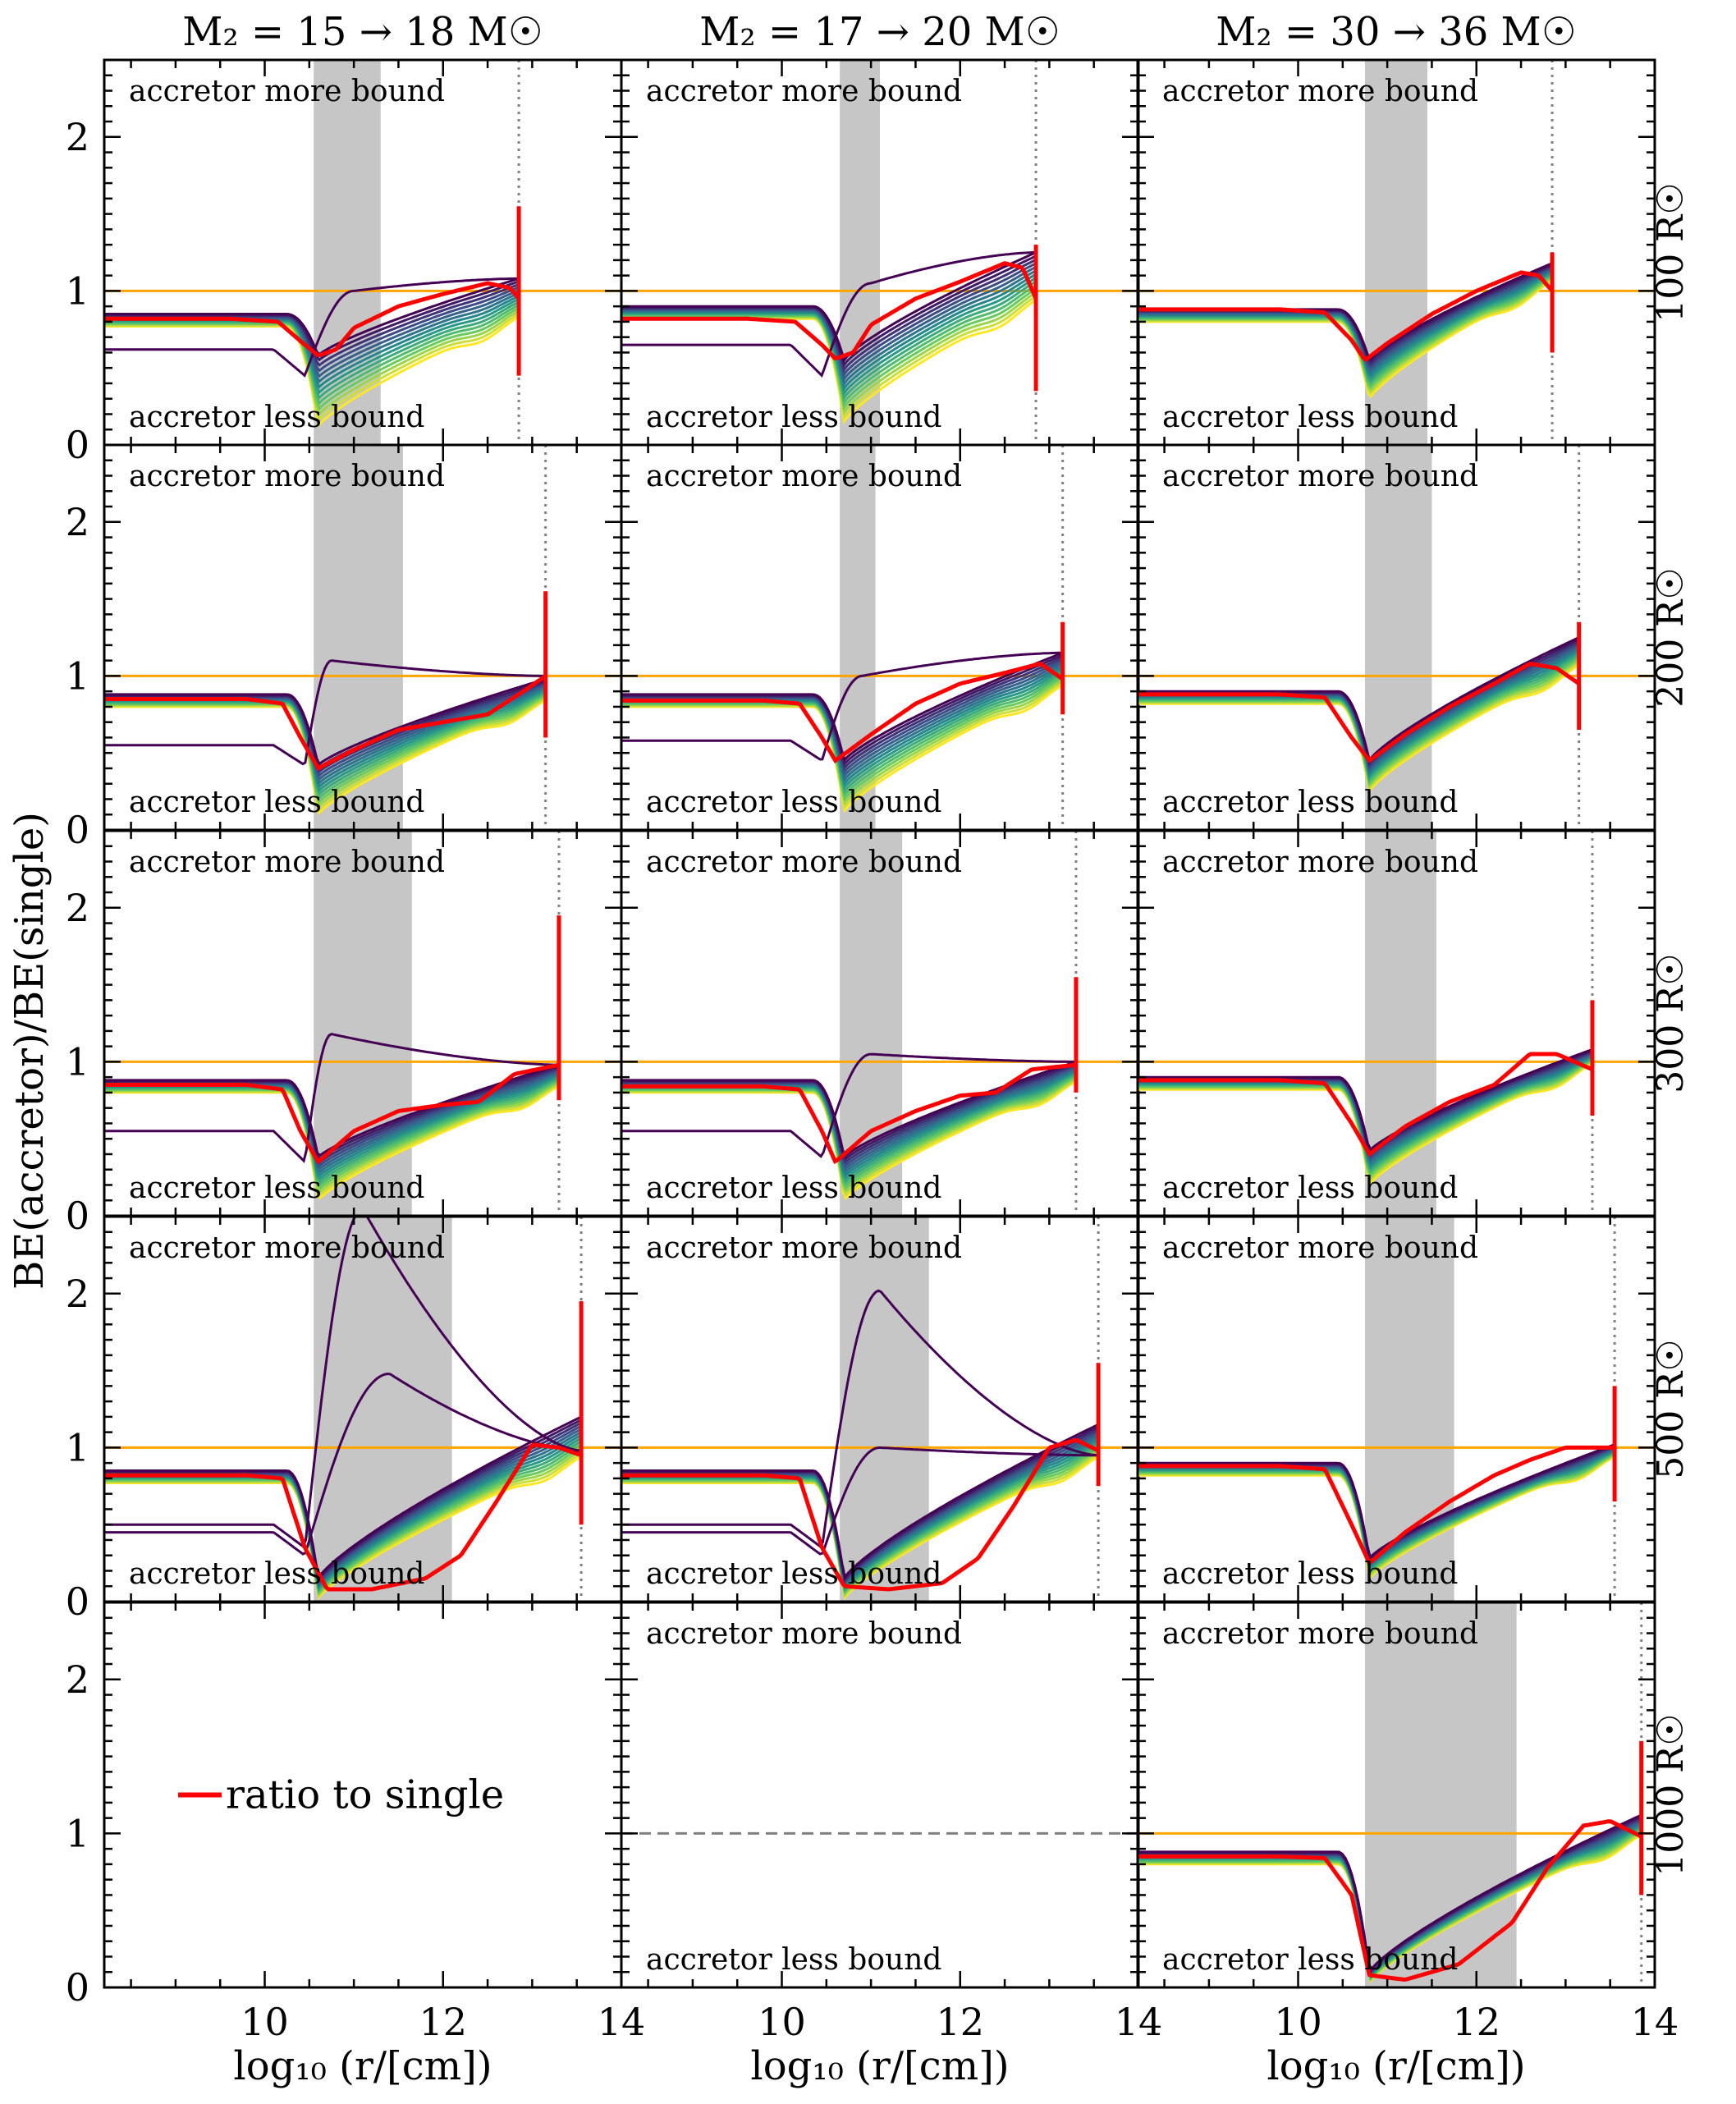 The image size is (1736, 2104). I want to click on panel-r2-c1: accretor more bound accretor less bound, so click(880, 1023).